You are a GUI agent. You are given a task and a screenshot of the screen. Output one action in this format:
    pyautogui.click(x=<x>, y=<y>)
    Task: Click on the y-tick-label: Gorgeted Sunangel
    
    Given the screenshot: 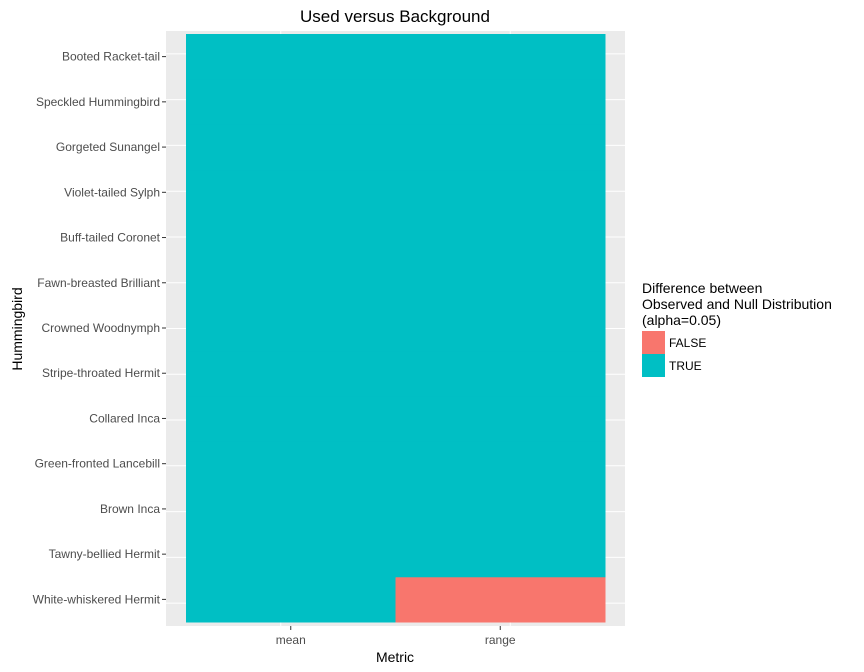 What is the action you would take?
    pyautogui.click(x=108, y=147)
    